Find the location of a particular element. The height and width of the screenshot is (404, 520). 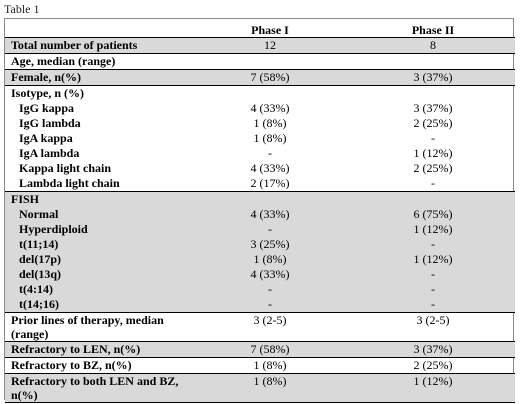

table-row: Lambda light chain 2 (17%) - is located at coordinates (260, 184).